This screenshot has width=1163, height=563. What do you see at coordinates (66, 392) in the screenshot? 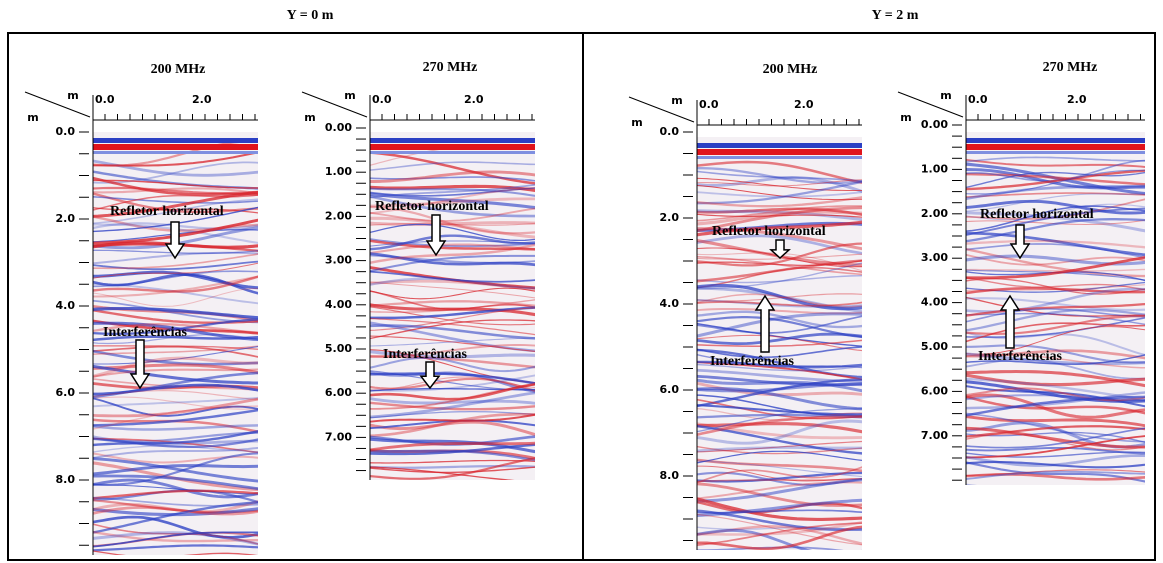
I see `y-tick-label: 6.0` at bounding box center [66, 392].